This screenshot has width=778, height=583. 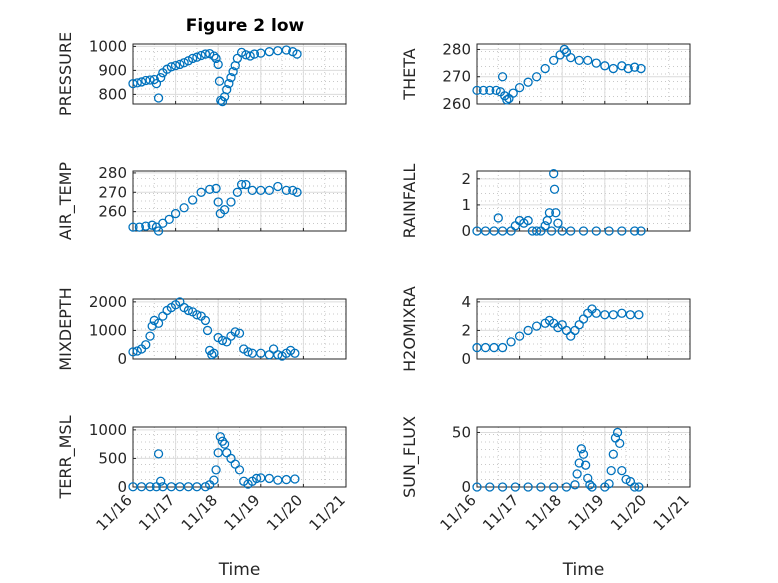 What do you see at coordinates (585, 512) in the screenshot?
I see `x-tick-label: 11/19` at bounding box center [585, 512].